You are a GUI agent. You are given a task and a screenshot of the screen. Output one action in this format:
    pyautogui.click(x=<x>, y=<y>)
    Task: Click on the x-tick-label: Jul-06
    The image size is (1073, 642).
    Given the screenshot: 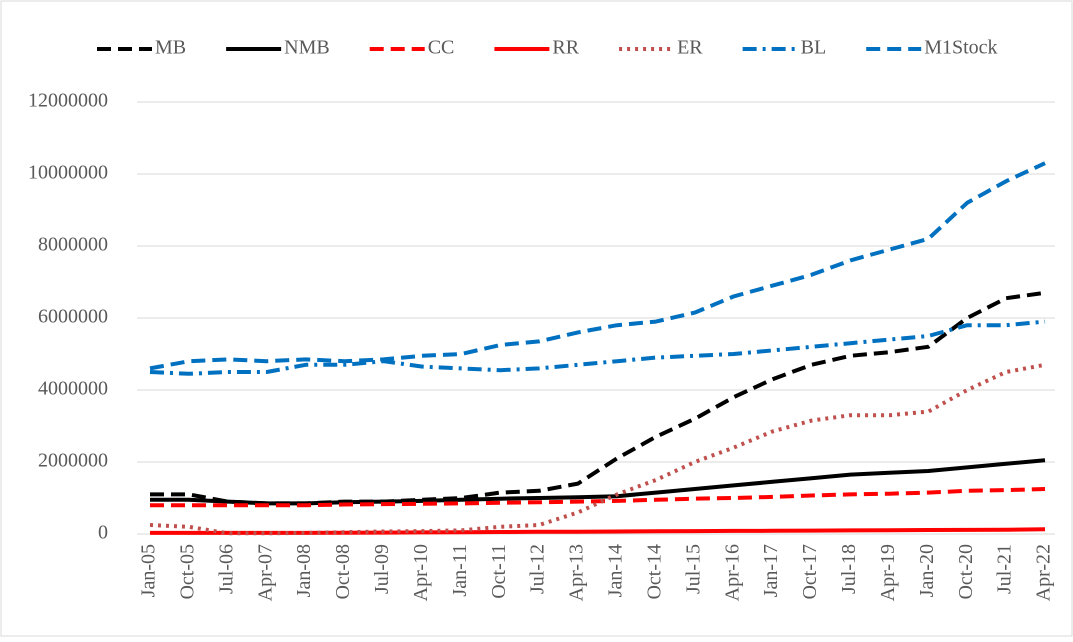 What is the action you would take?
    pyautogui.click(x=226, y=569)
    